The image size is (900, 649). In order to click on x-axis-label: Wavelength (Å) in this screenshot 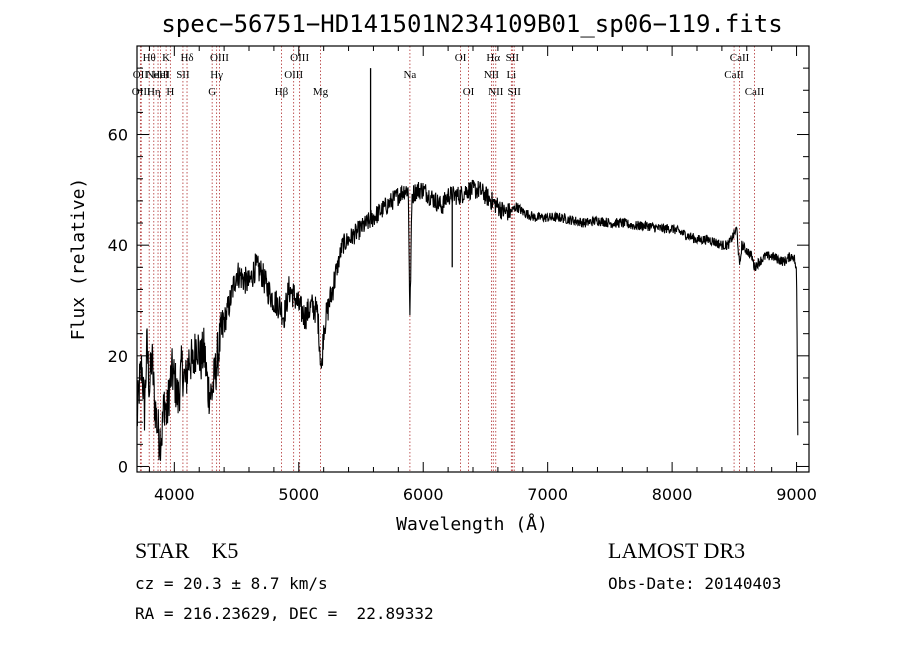, I will do `click(472, 524)`.